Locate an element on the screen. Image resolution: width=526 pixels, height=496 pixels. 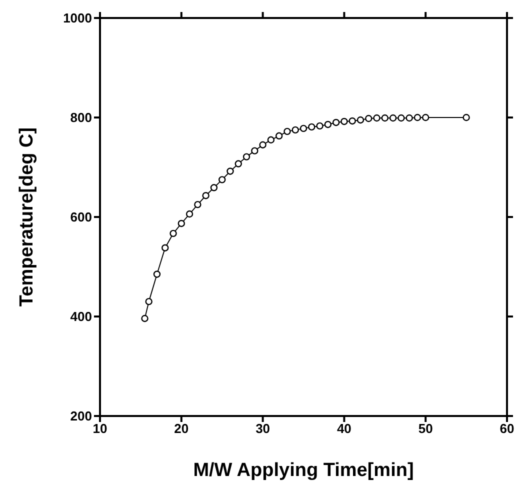
y-tick-label: 1000 is located at coordinates (77, 18).